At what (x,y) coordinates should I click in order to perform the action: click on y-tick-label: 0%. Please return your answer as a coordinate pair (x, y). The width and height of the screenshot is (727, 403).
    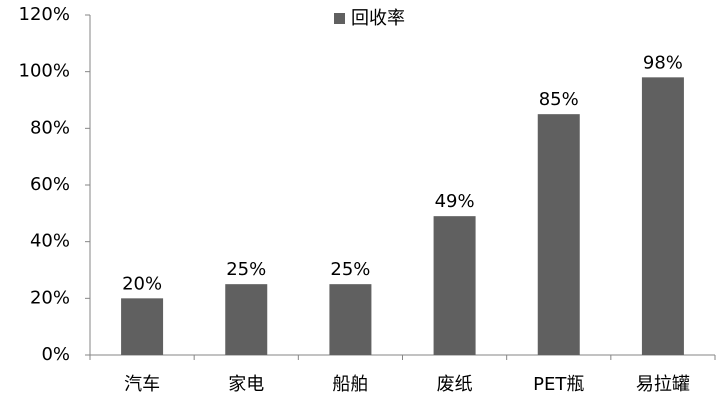
    Looking at the image, I should click on (55, 354).